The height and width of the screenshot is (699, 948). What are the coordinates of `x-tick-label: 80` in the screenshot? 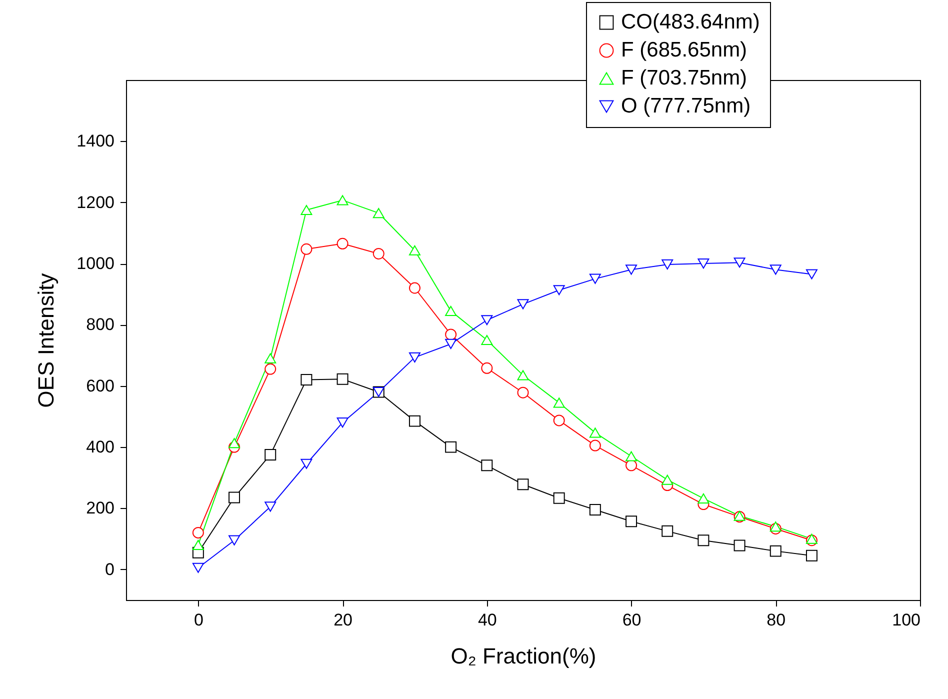 It's located at (776, 620).